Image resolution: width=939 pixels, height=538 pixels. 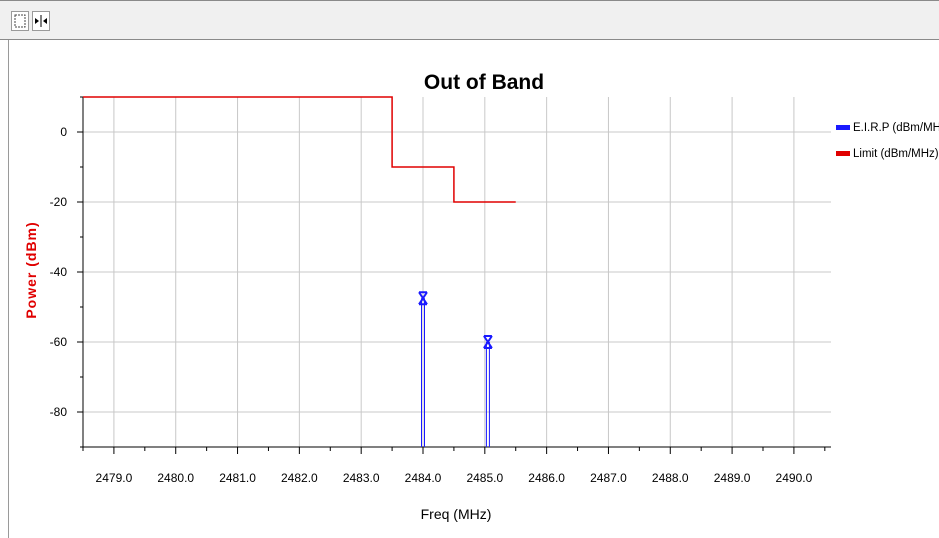 What do you see at coordinates (670, 478) in the screenshot?
I see `x-tick-label: 2488.0` at bounding box center [670, 478].